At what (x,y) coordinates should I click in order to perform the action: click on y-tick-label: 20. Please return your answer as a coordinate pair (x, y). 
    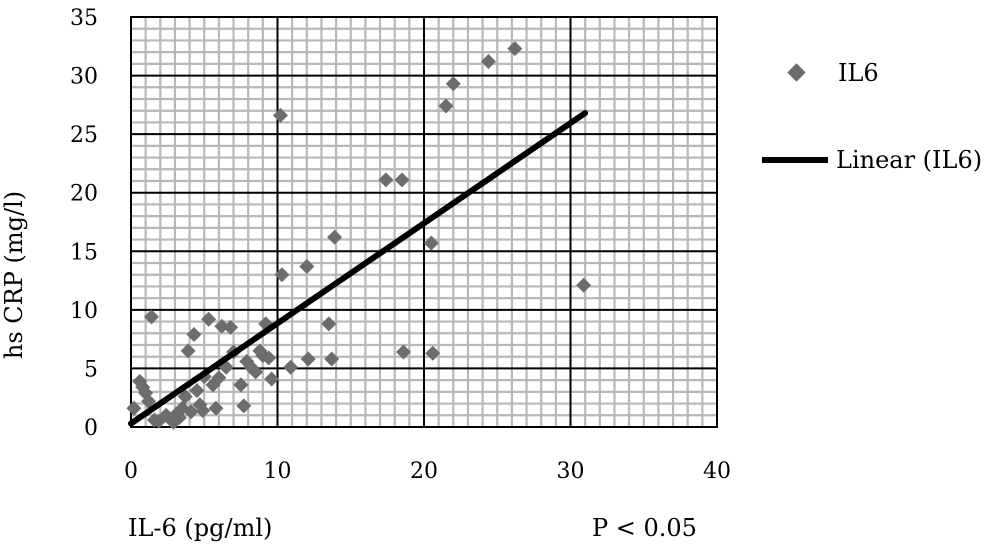
    Looking at the image, I should click on (84, 194).